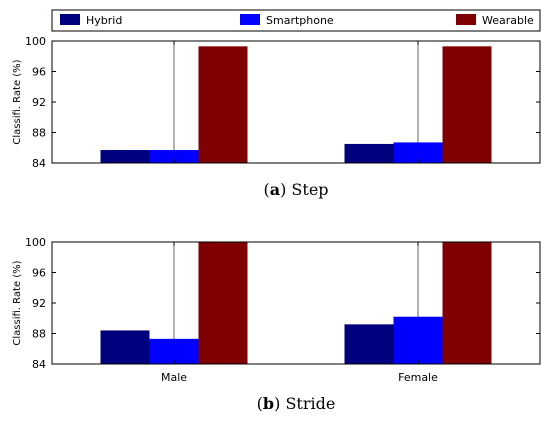 The width and height of the screenshot is (550, 424). I want to click on legend-label: Smartphone, so click(300, 20).